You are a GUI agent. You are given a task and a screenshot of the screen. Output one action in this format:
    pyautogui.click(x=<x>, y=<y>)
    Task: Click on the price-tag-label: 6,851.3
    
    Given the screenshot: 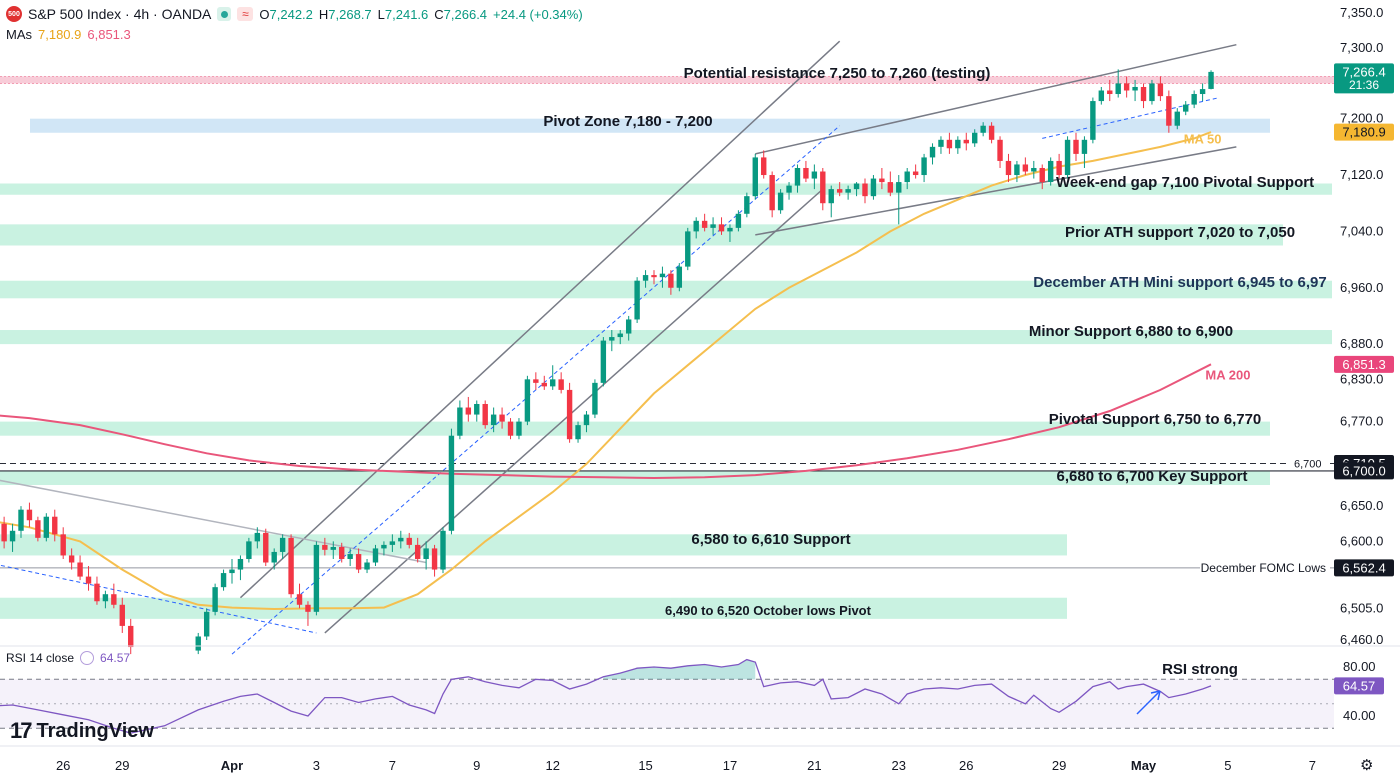 What is the action you would take?
    pyautogui.click(x=1363, y=364)
    